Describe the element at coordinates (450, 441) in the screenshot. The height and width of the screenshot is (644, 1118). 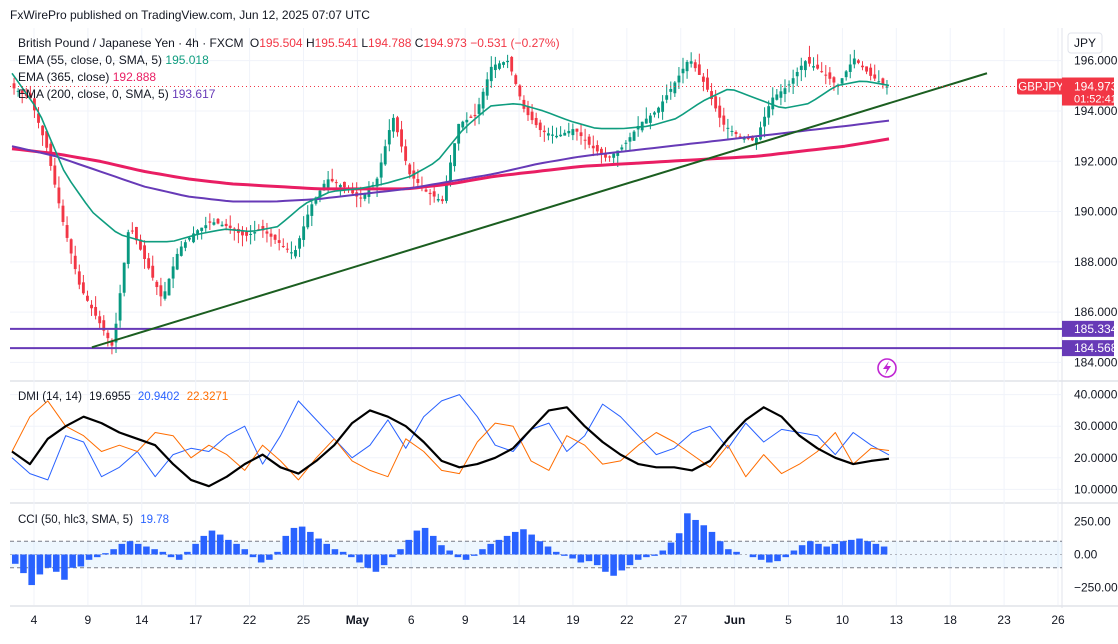
I see `dmi-pane` at that location.